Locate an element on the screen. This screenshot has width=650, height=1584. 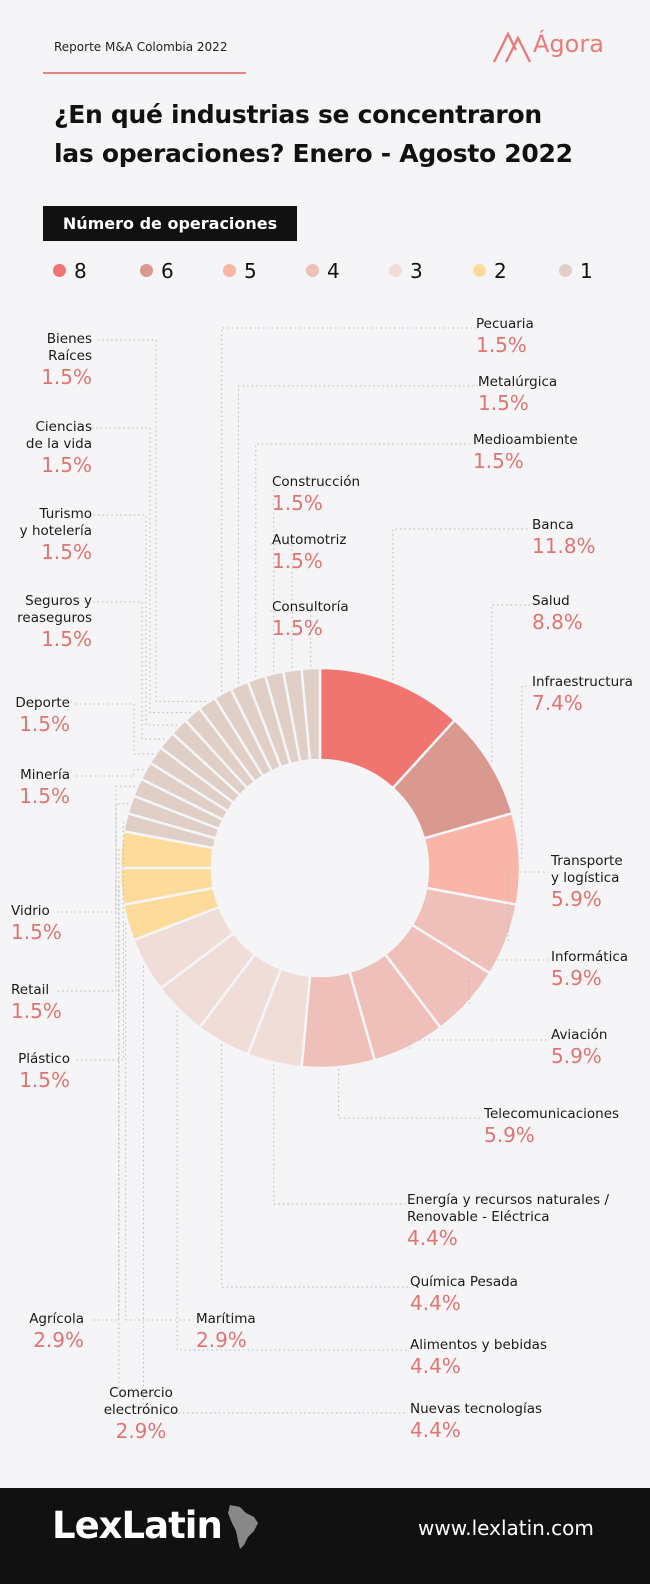
label-name: Pecuaria is located at coordinates (505, 324).